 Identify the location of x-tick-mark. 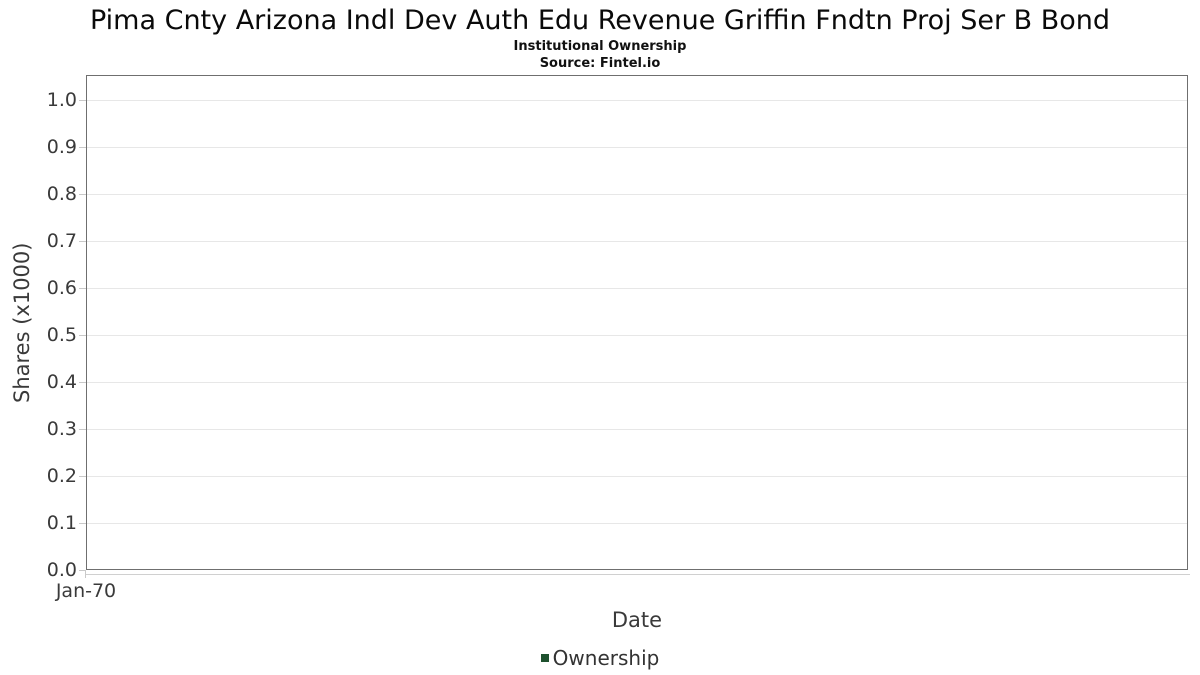
(85, 574).